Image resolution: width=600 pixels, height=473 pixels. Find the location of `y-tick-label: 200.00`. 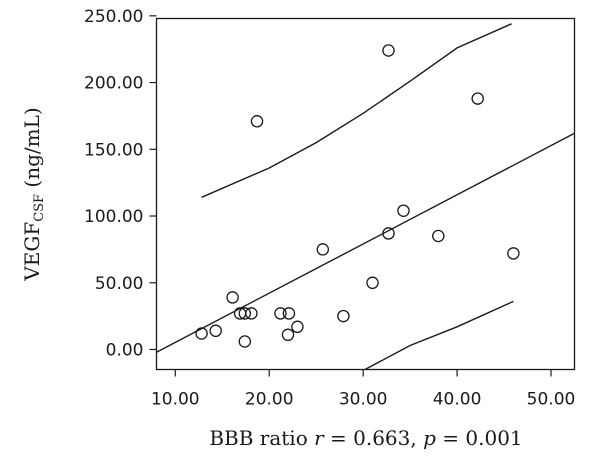

y-tick-label: 200.00 is located at coordinates (113, 84).